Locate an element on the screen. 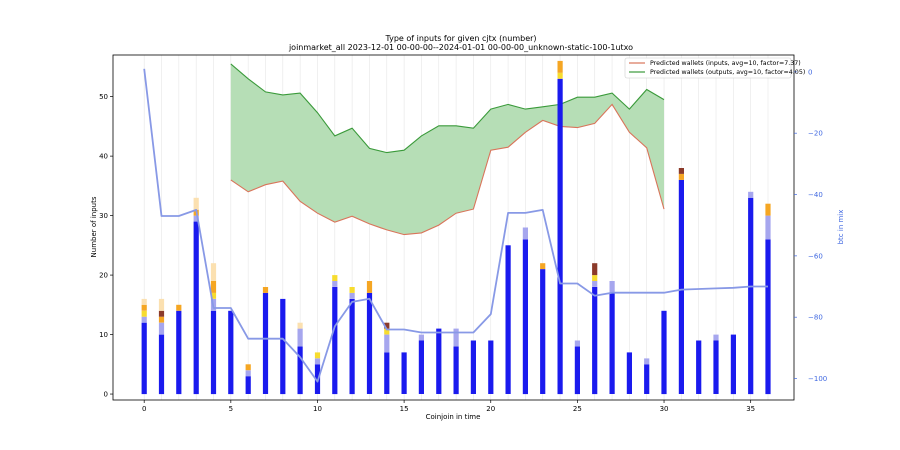 The height and width of the screenshot is (450, 900). x-tick-label: 20 is located at coordinates (490, 409).